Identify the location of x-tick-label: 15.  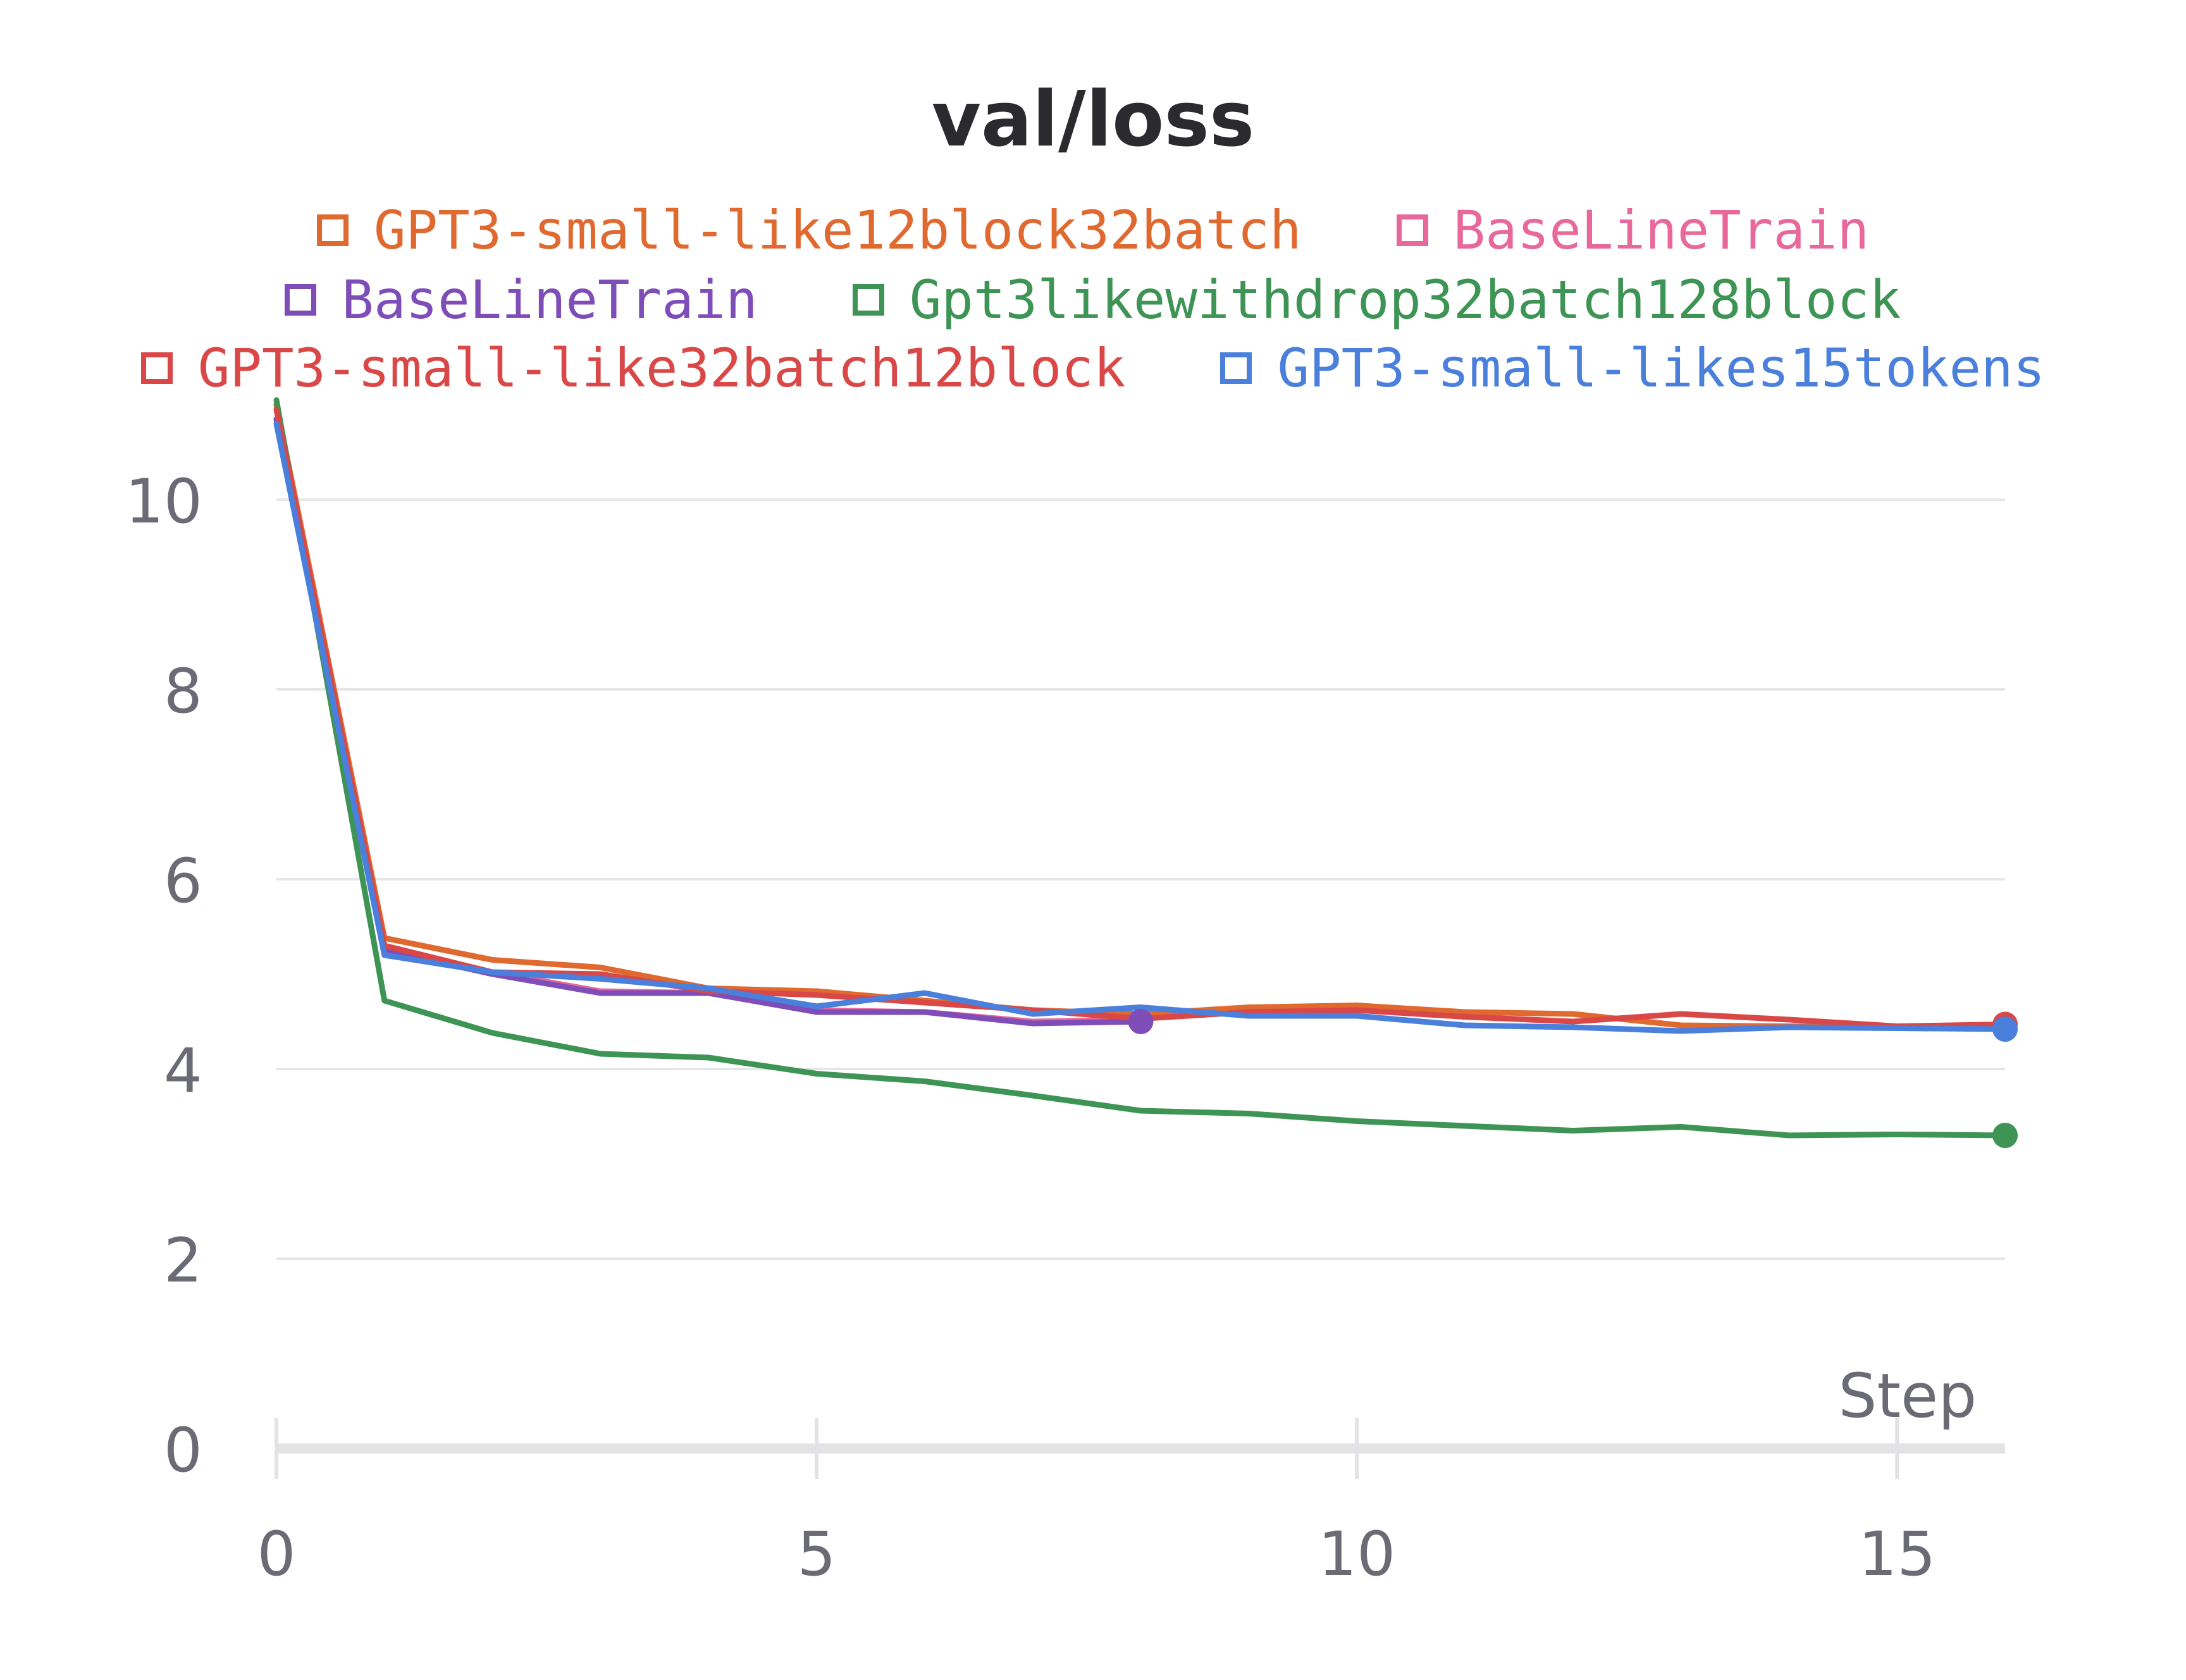
(1897, 1554).